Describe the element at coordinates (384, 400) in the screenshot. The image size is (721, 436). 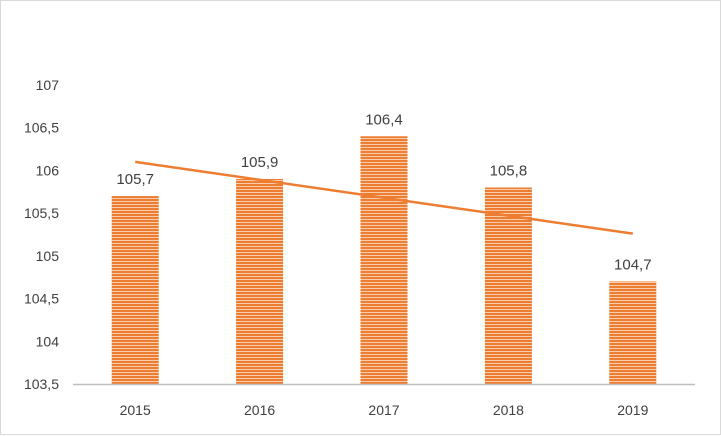
I see `x-axis: 2015 2016 2017 2018 2019` at that location.